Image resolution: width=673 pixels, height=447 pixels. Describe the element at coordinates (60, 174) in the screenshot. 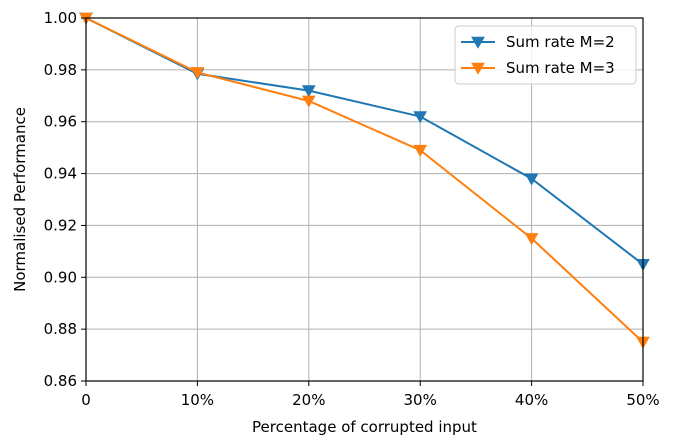

I see `y-tick-label: 0.94` at that location.